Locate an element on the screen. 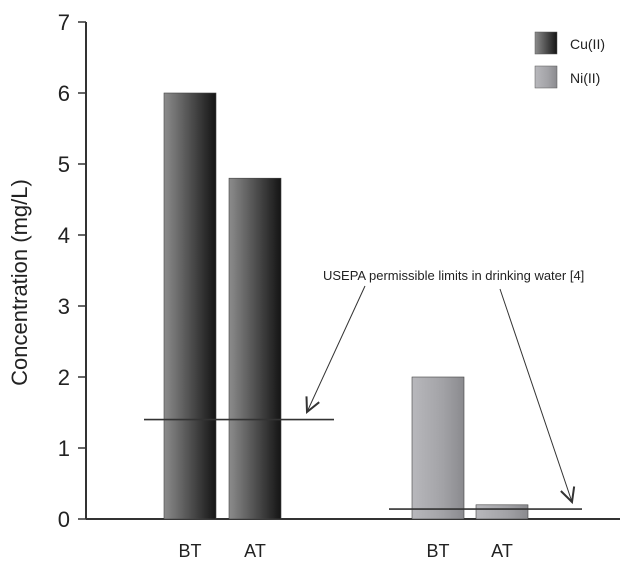 This screenshot has height=566, width=624. limit-lines is located at coordinates (363, 464).